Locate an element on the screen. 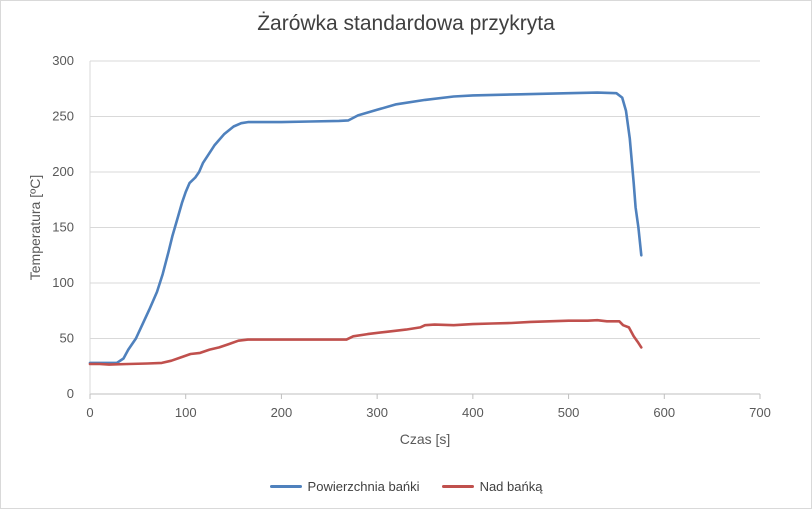 The image size is (812, 509). x-tick-label: 400 is located at coordinates (473, 412).